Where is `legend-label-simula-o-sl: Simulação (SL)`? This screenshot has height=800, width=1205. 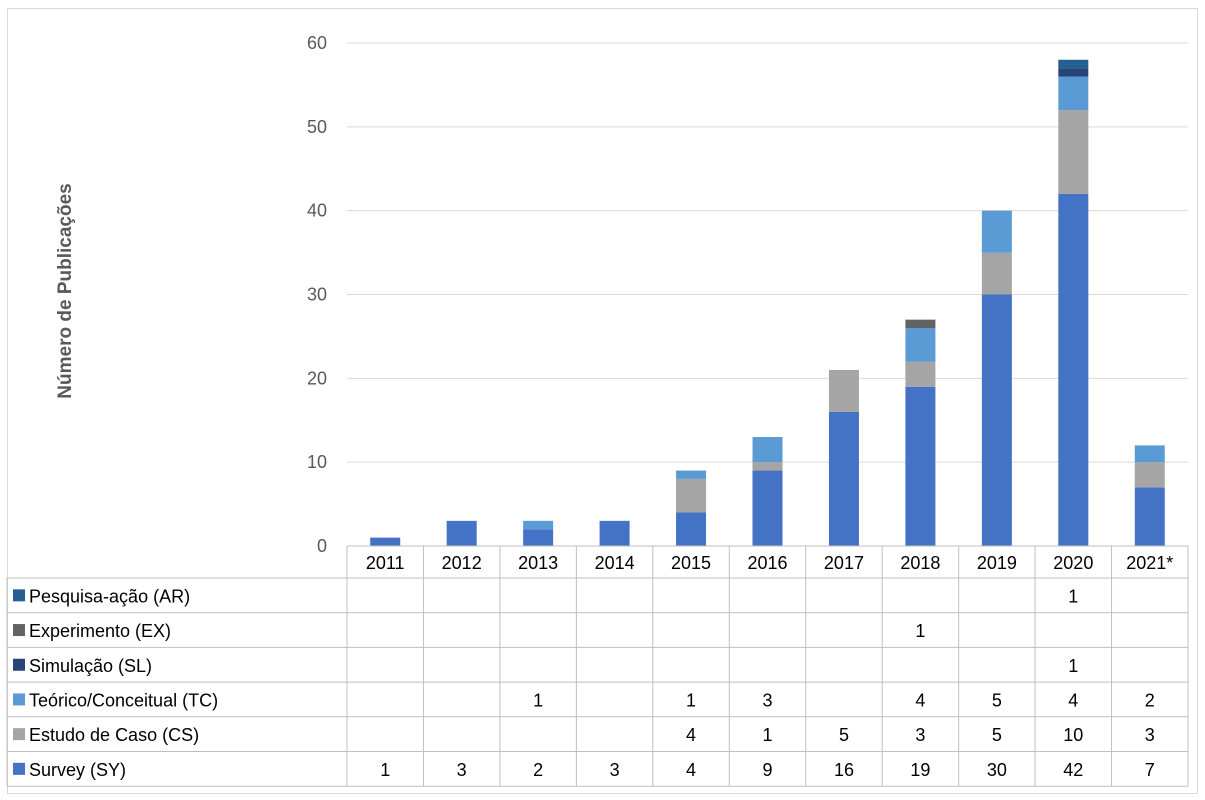 legend-label-simula-o-sl: Simulação (SL) is located at coordinates (90, 666).